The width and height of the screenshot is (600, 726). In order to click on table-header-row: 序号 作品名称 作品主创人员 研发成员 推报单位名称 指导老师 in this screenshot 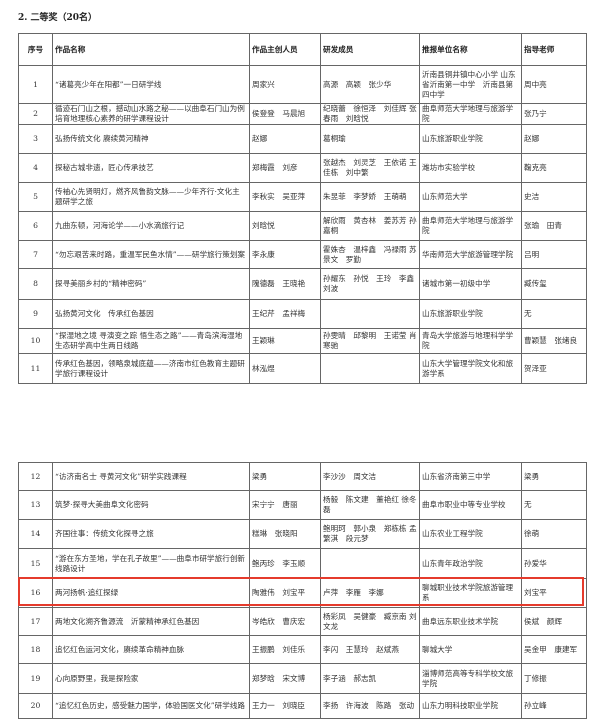, I will do `click(302, 49)`.